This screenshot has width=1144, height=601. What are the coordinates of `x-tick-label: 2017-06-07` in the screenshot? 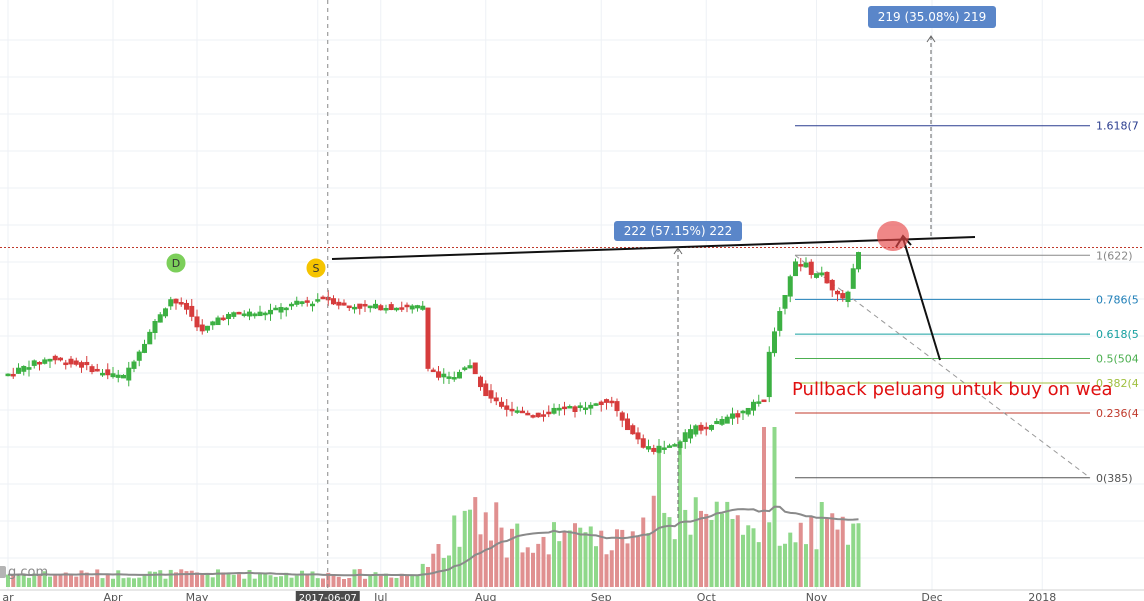 It's located at (328, 597).